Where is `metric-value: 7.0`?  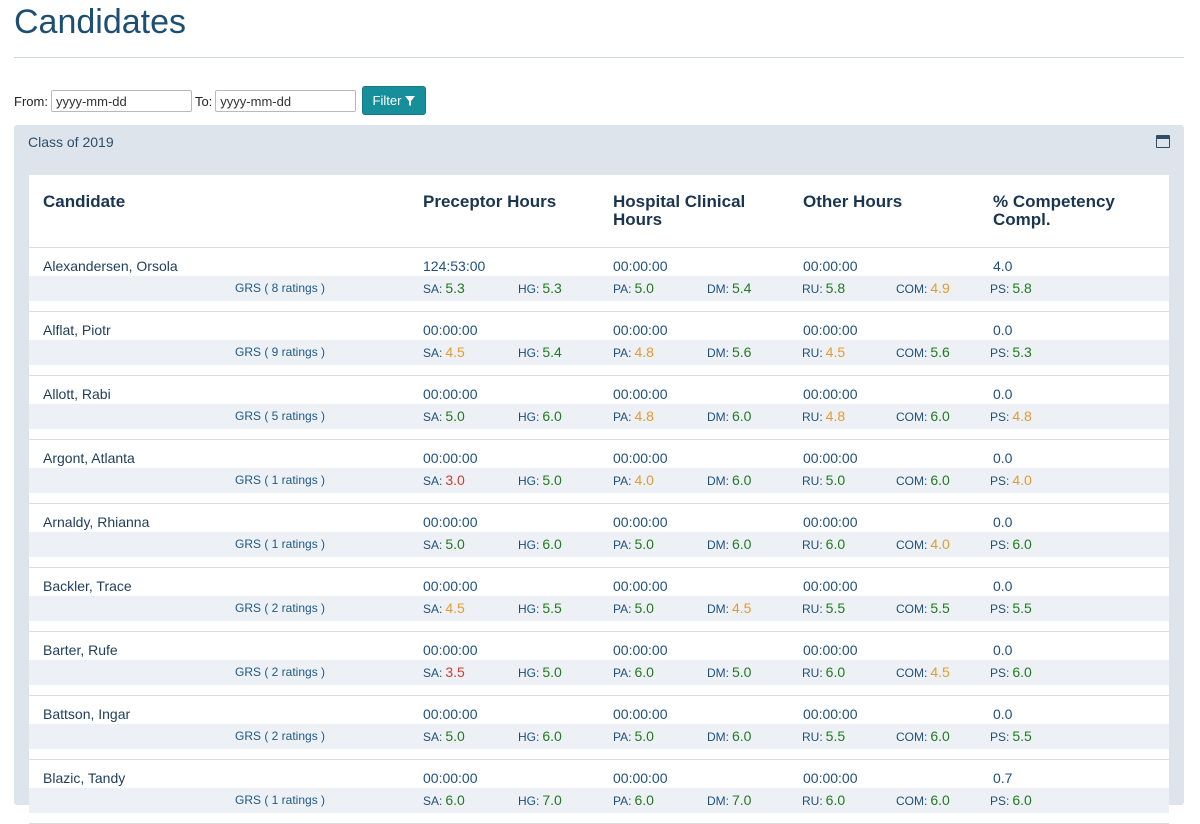 metric-value: 7.0 is located at coordinates (552, 800).